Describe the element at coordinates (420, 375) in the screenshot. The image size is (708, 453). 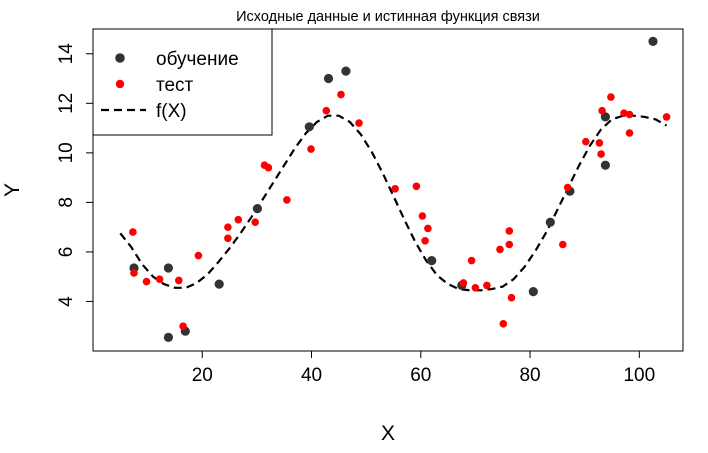
I see `x-tick-label: 60` at that location.